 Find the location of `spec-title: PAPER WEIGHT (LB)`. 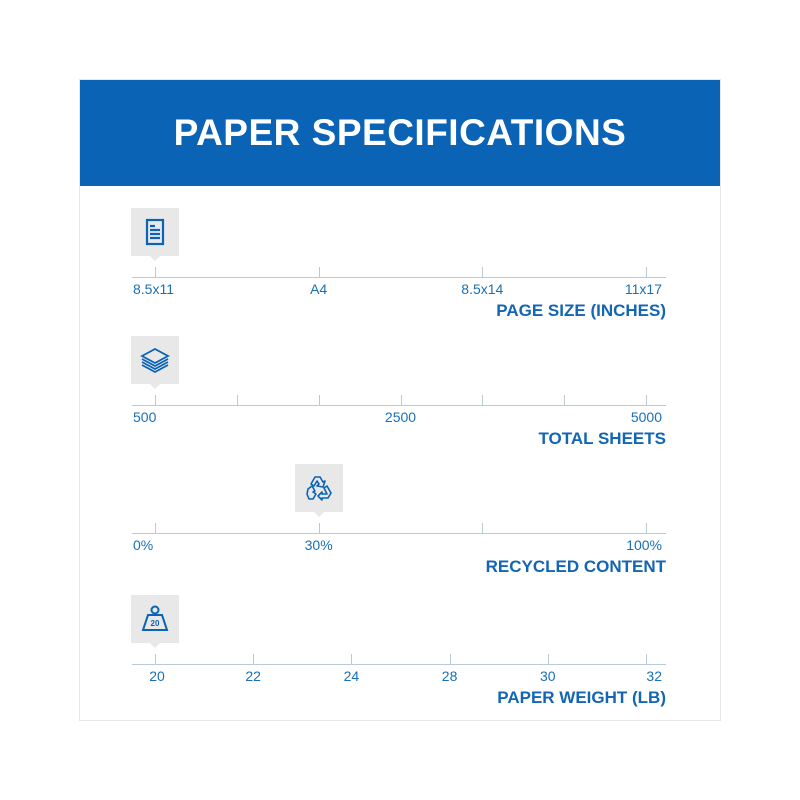

spec-title: PAPER WEIGHT (LB) is located at coordinates (581, 697).